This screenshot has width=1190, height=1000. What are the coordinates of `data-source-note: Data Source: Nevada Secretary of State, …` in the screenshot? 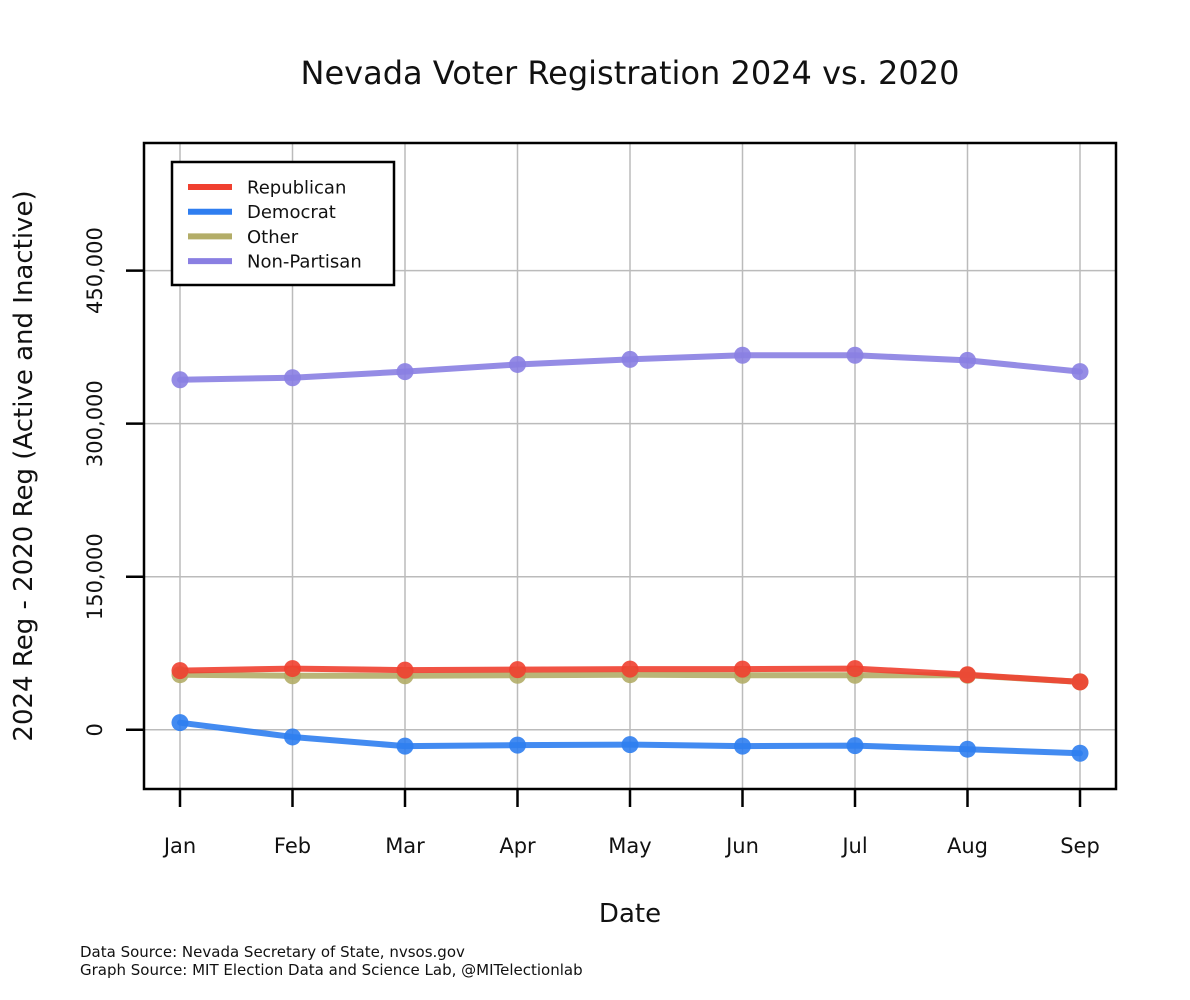 It's located at (272, 952).